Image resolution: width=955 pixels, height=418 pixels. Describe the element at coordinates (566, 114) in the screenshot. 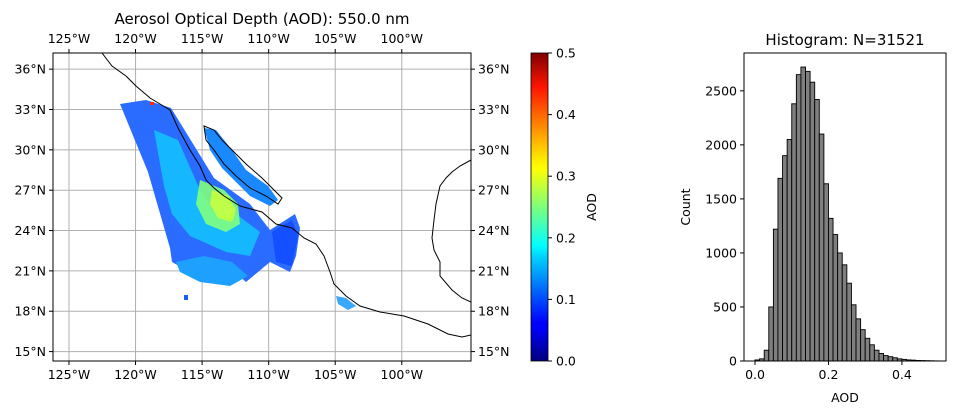

I see `colorbar-tick-label: 0.4` at that location.